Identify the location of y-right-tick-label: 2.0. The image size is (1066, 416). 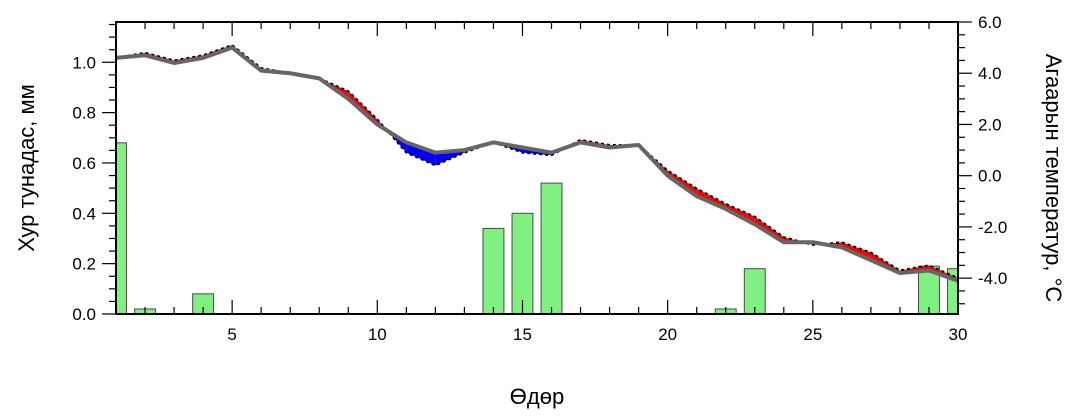
(990, 124).